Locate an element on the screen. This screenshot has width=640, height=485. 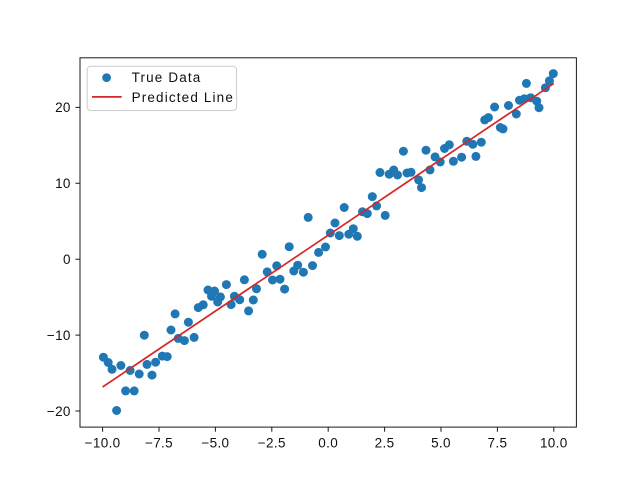
svg-text: 0.0 is located at coordinates (328, 443).